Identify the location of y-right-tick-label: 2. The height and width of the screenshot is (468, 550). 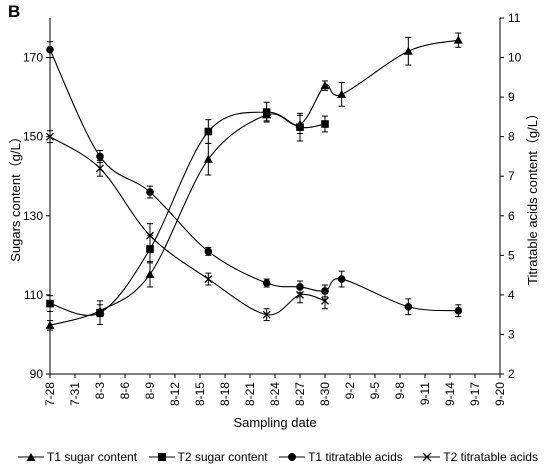
(511, 374).